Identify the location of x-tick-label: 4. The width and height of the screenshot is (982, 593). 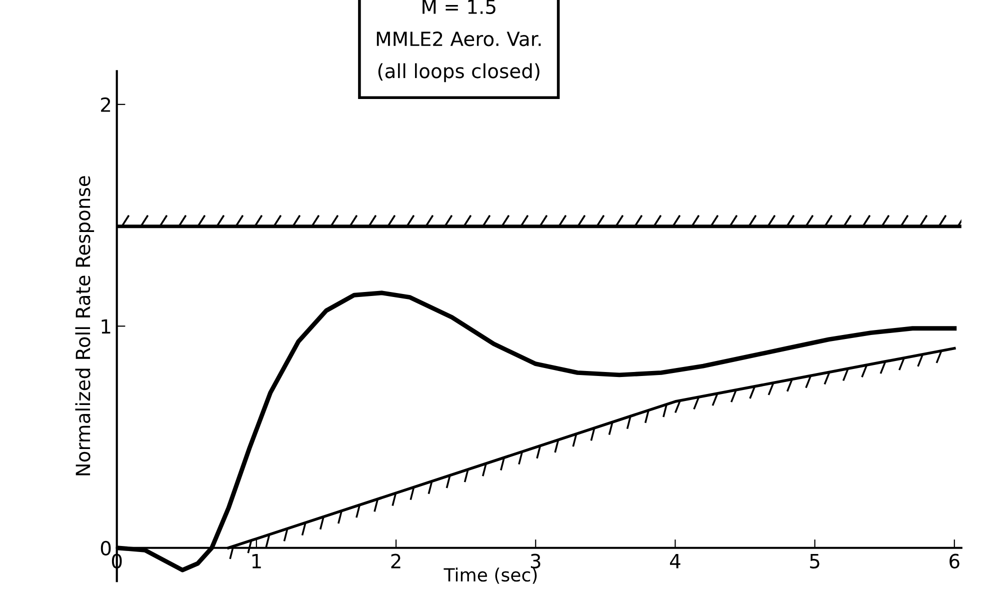
(675, 561).